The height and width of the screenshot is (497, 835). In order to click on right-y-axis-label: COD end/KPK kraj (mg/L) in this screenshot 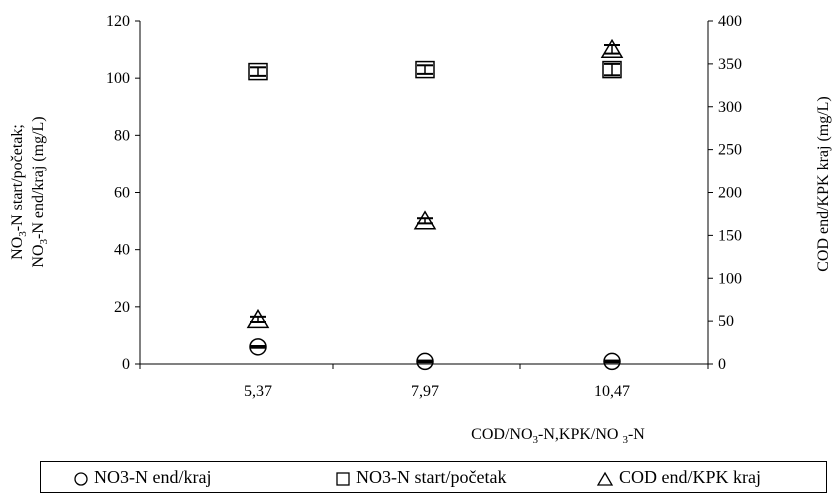, I will do `click(823, 184)`.